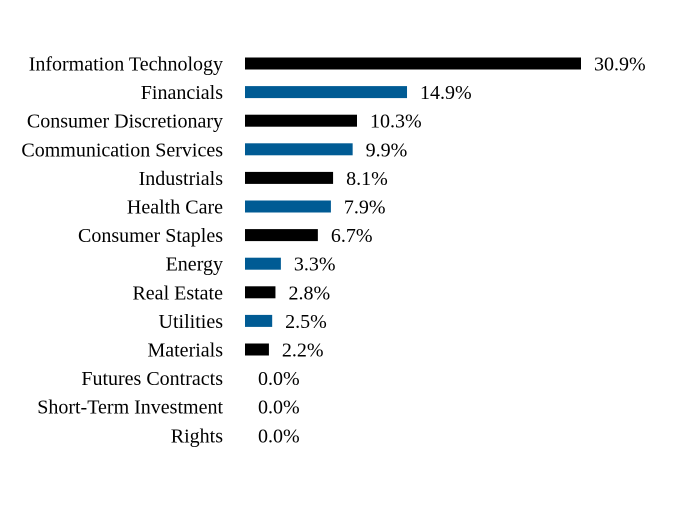  Describe the element at coordinates (301, 120) in the screenshot. I see `bar-consumer-discretionary` at that location.